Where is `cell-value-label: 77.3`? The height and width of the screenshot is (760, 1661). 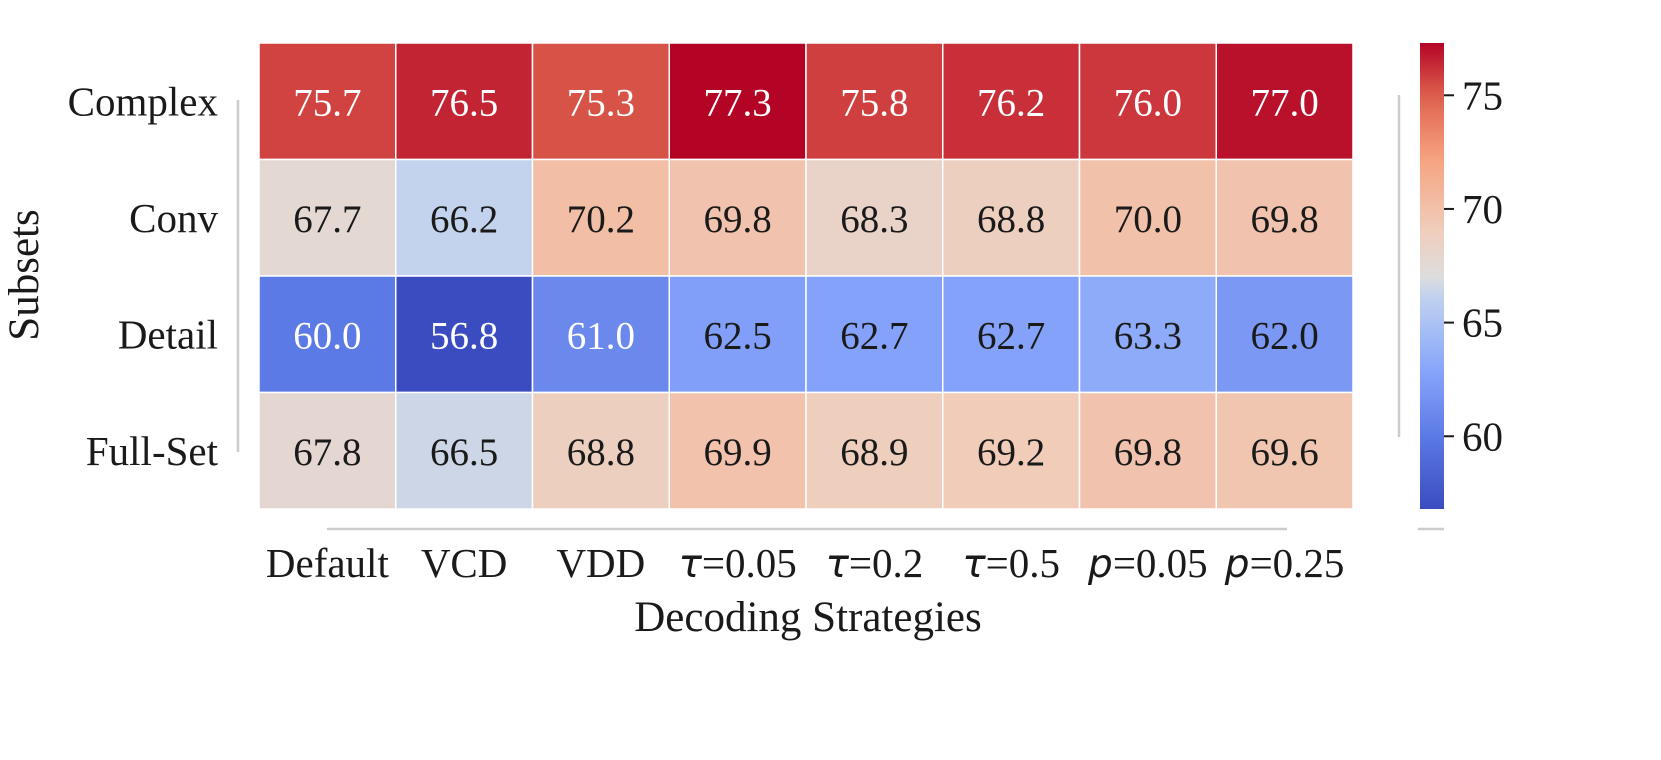
cell-value-label: 77.3 is located at coordinates (738, 102).